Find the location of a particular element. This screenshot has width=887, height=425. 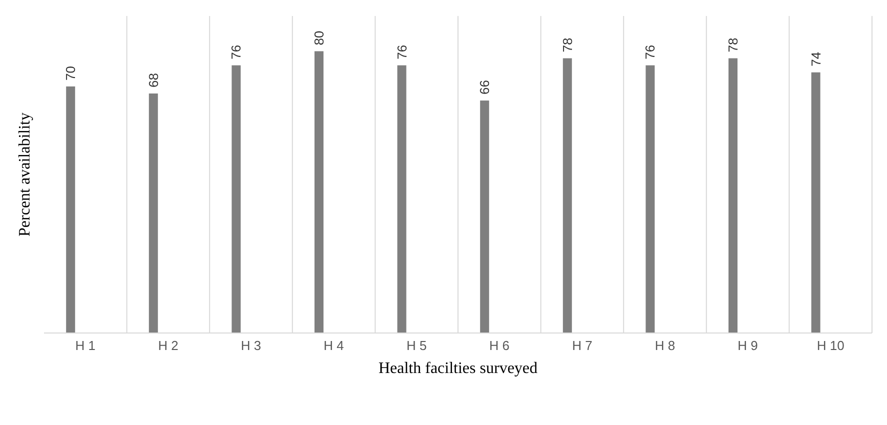

x-tick-label: H 5 is located at coordinates (416, 346).